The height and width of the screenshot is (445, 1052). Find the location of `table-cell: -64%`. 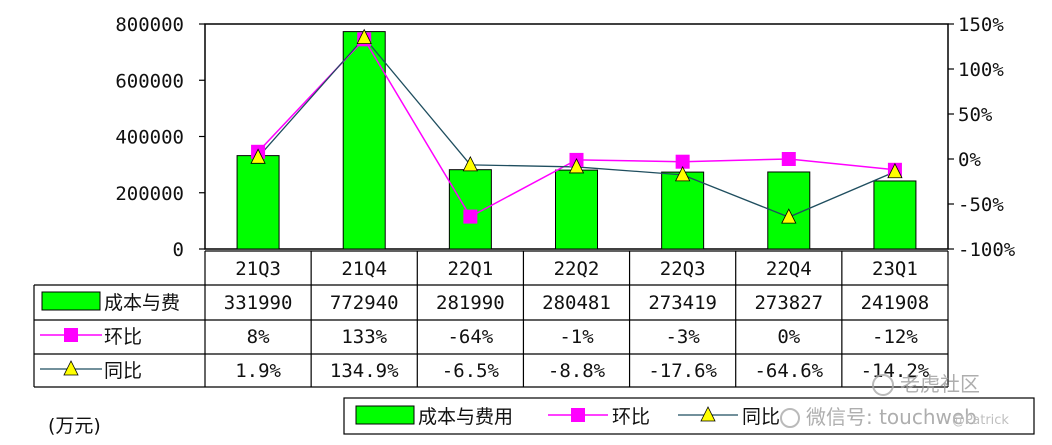

table-cell: -64% is located at coordinates (470, 337).